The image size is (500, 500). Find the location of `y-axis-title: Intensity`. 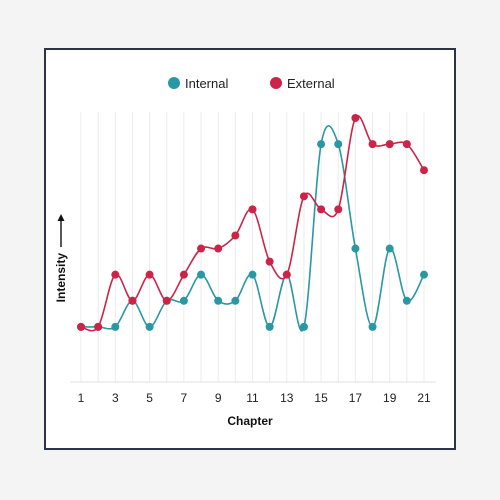

y-axis-title: Intensity is located at coordinates (61, 278).